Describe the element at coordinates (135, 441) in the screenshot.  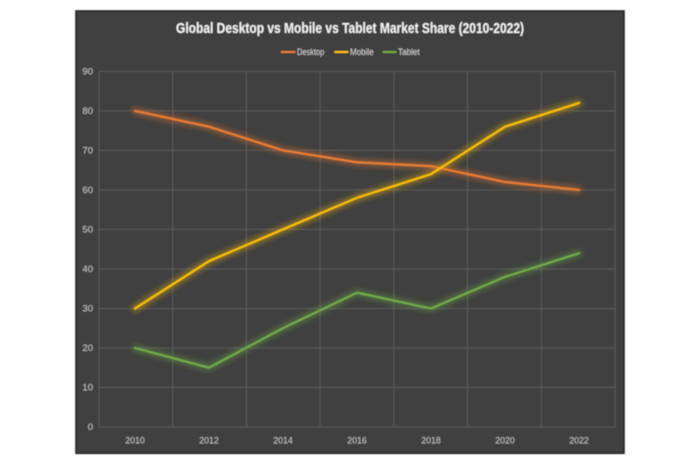
I see `svg-text: 2010` at that location.